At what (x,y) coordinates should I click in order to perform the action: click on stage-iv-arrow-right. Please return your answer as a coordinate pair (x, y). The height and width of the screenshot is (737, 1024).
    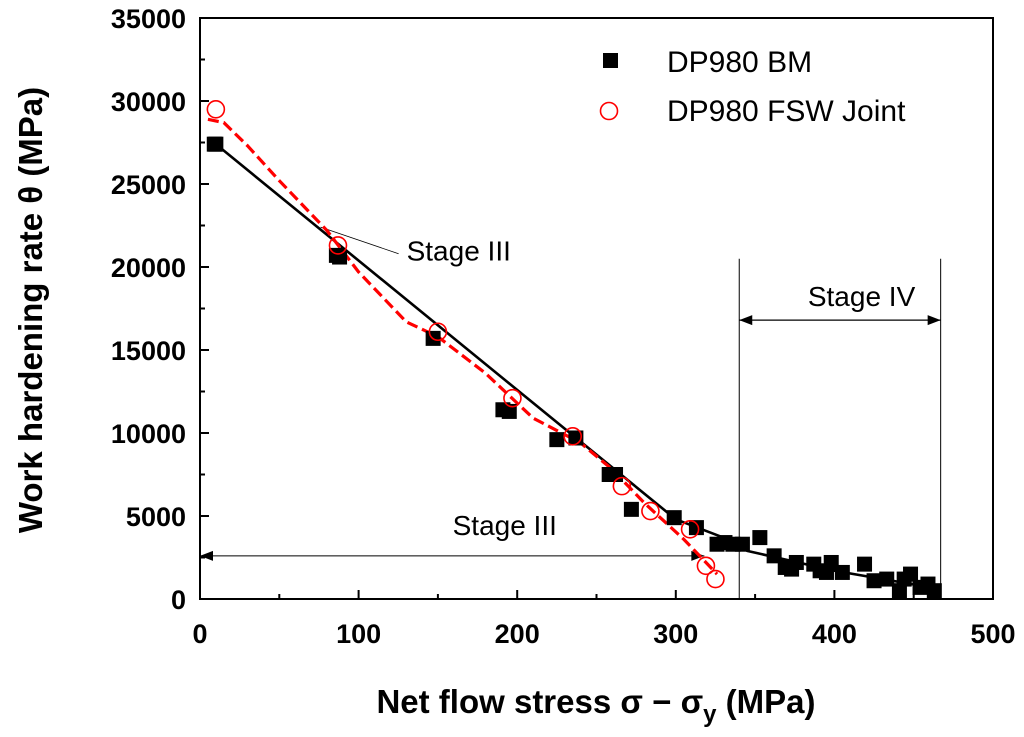
    Looking at the image, I should click on (934, 320).